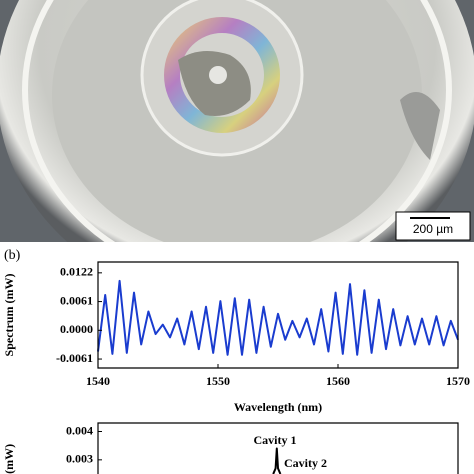 The image size is (474, 474). Describe the element at coordinates (338, 381) in the screenshot. I see `x-tick-label: 1560` at that location.